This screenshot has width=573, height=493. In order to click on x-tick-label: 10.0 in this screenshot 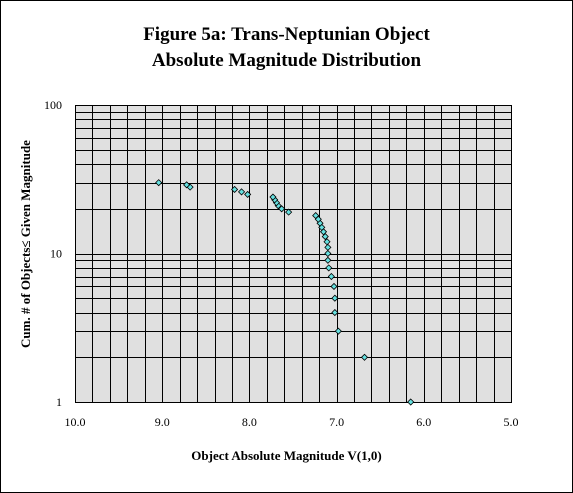, I will do `click(75, 422)`.